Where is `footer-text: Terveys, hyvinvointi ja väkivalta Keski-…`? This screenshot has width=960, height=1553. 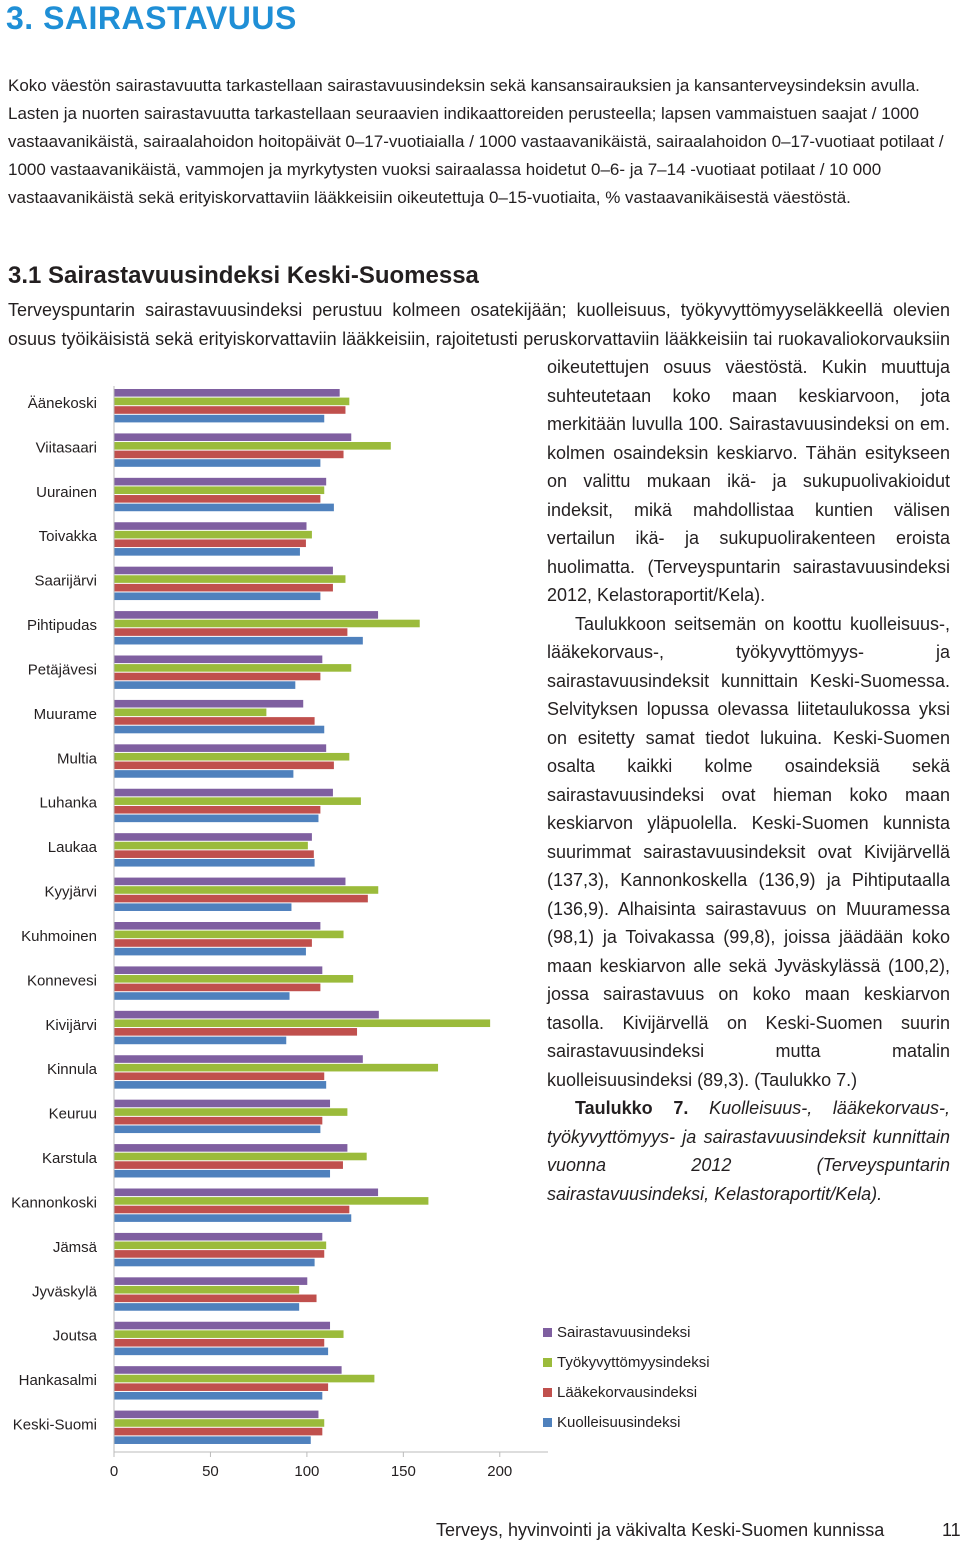 footer-text: Terveys, hyvinvointi ja väkivalta Keski-… is located at coordinates (660, 1530).